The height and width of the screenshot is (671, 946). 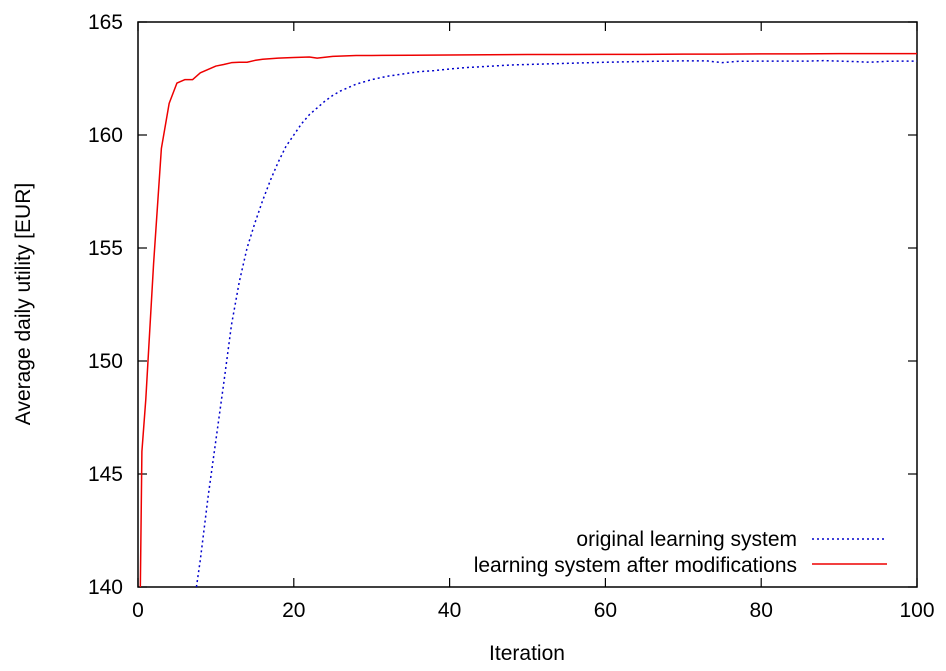 I want to click on x-tick-label: 40, so click(x=449, y=610).